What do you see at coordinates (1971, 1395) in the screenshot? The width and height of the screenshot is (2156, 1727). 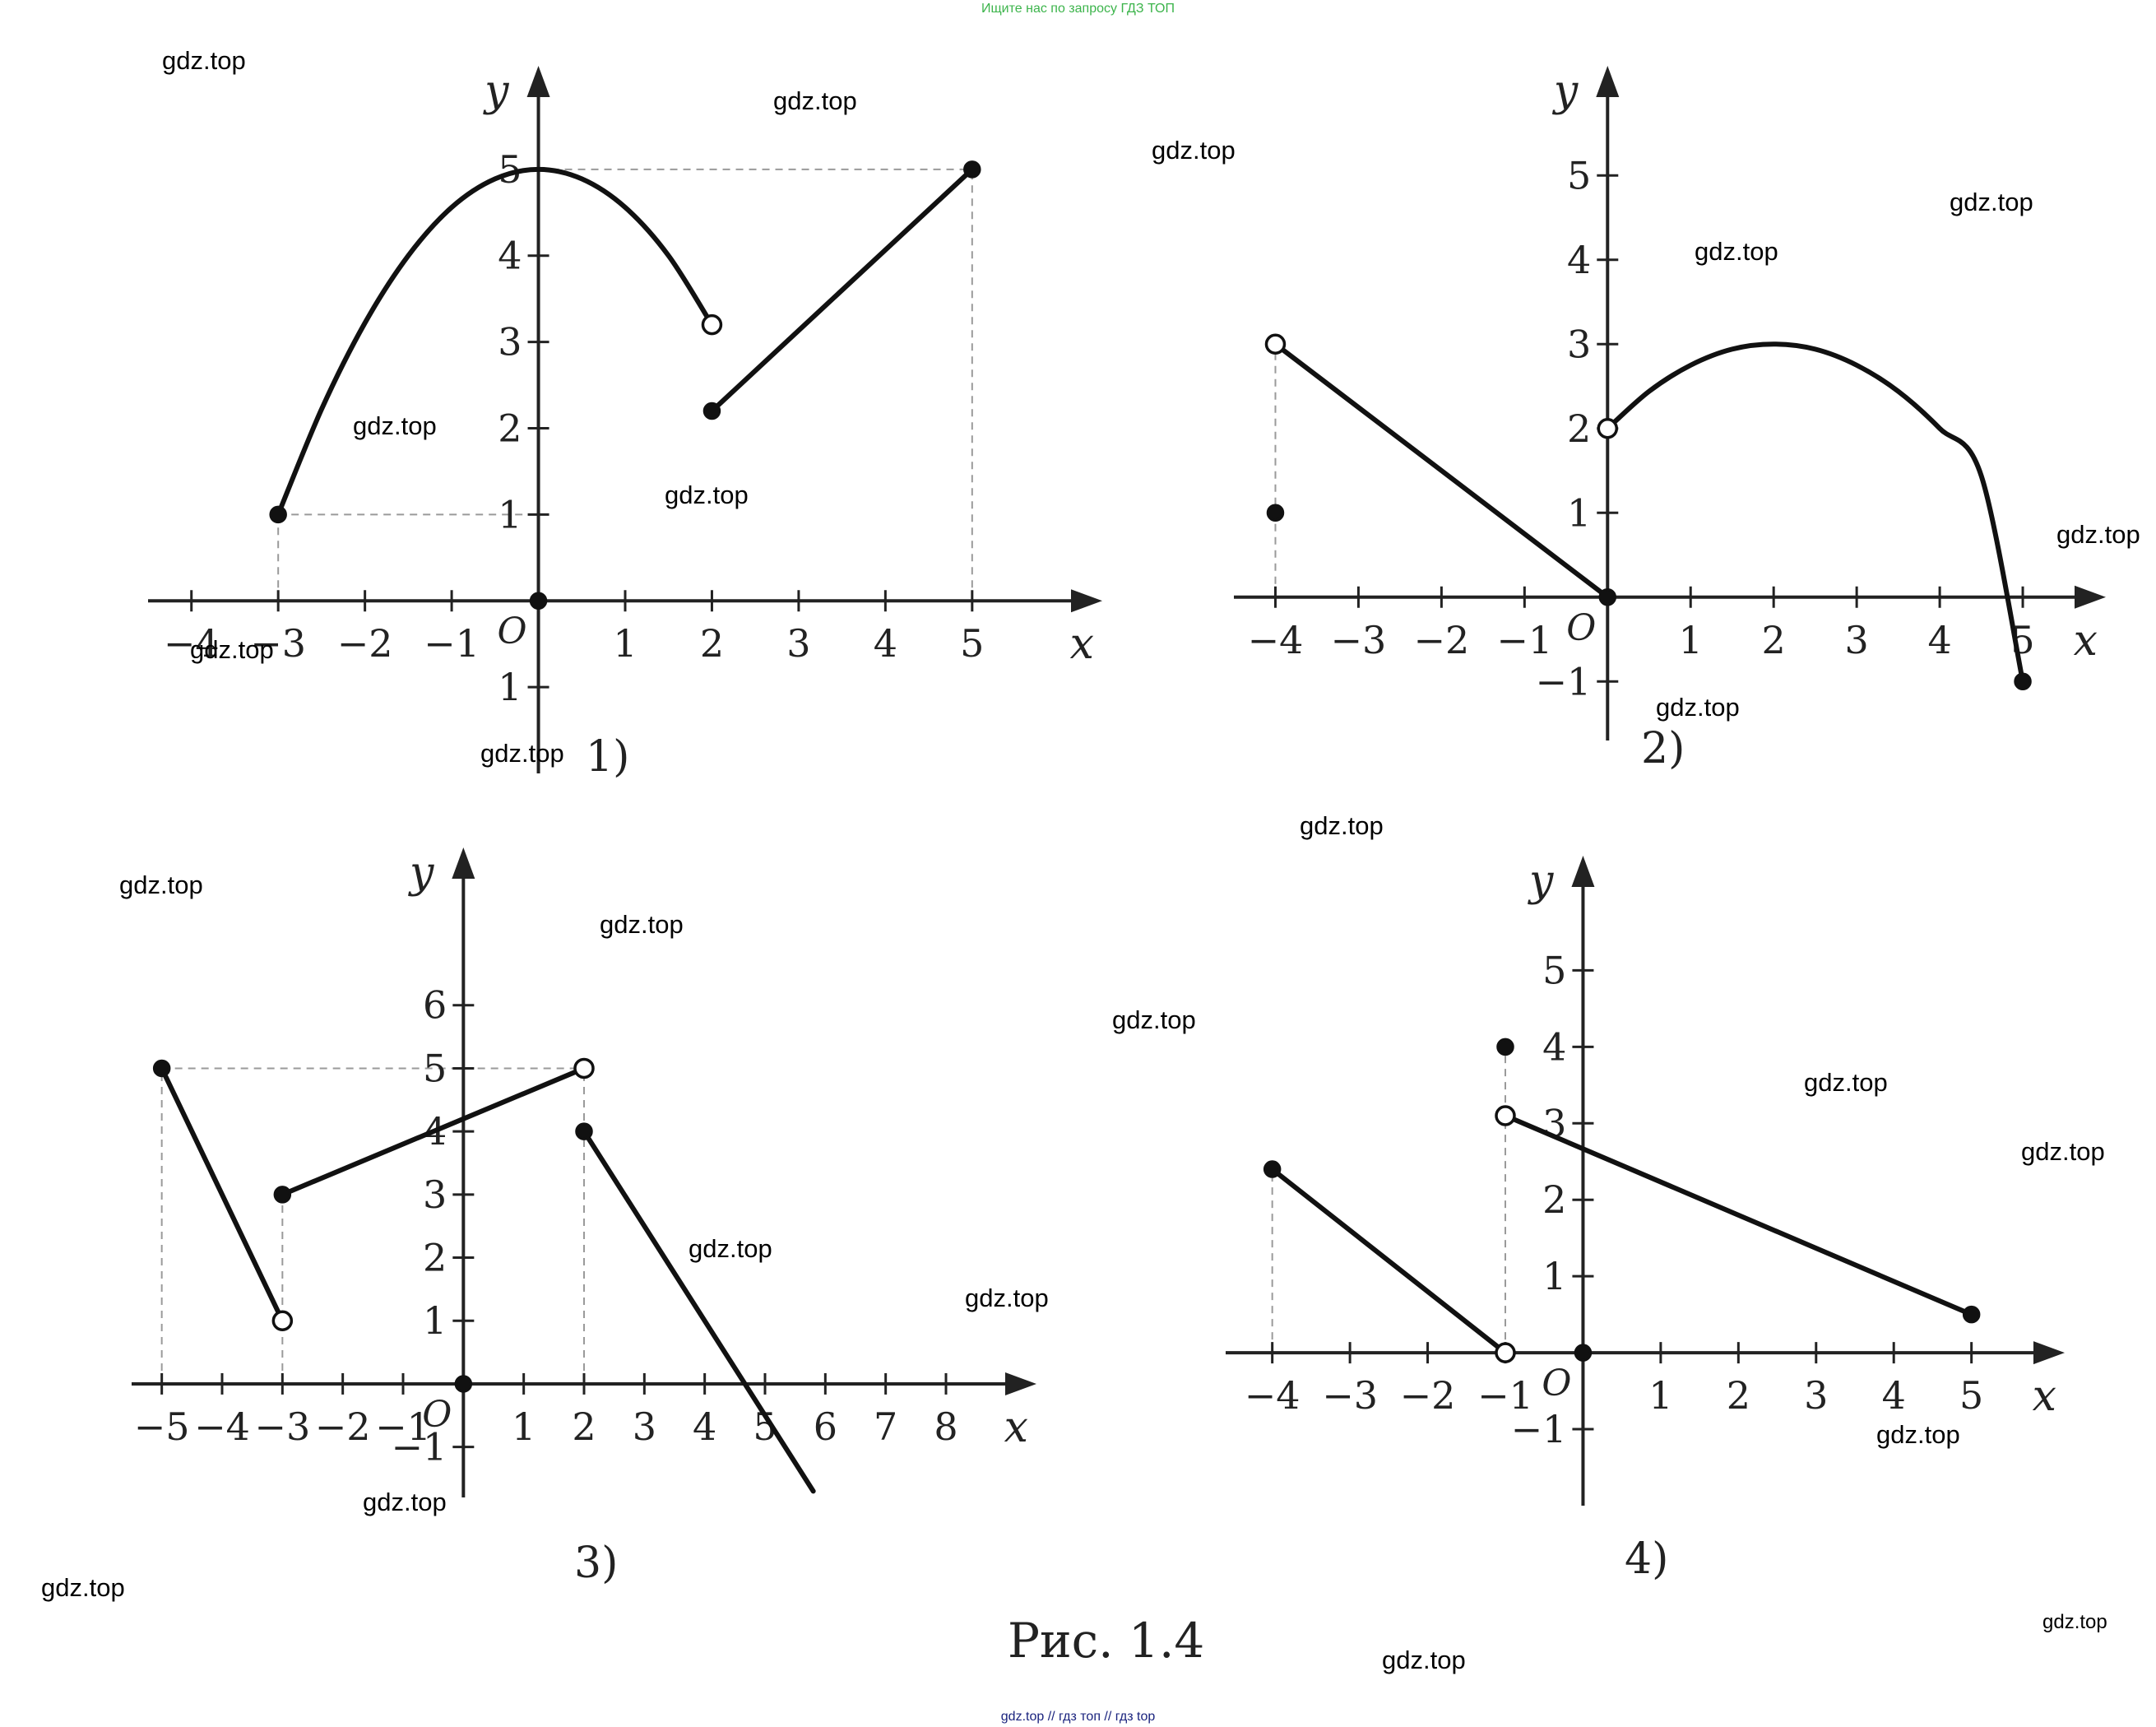 I see `x-tick-label: 5` at bounding box center [1971, 1395].